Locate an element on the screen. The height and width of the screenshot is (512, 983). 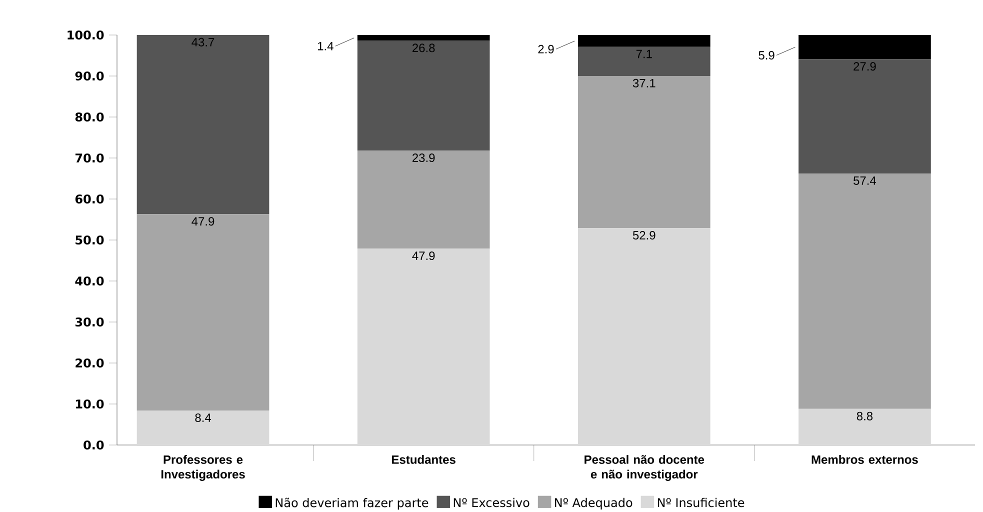
x-tick-label: Professores e Investigadores is located at coordinates (203, 468).